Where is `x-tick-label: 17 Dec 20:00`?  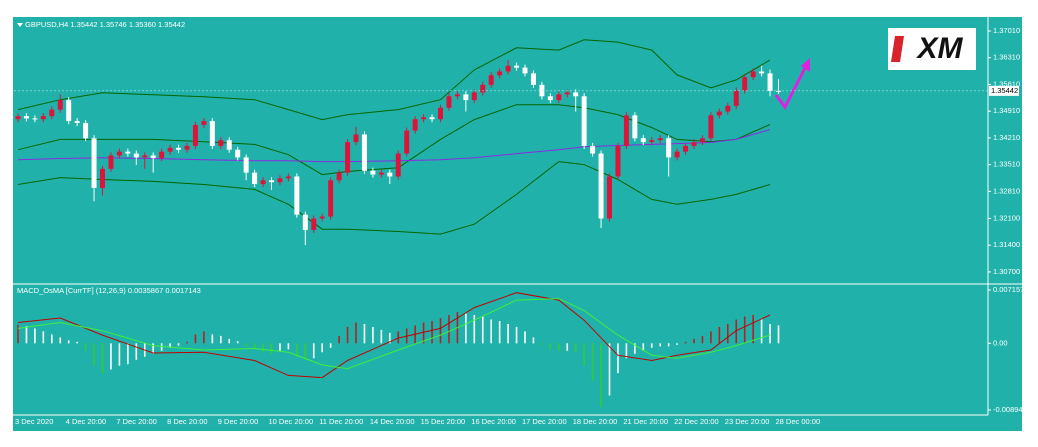
x-tick-label: 17 Dec 20:00 is located at coordinates (544, 421).